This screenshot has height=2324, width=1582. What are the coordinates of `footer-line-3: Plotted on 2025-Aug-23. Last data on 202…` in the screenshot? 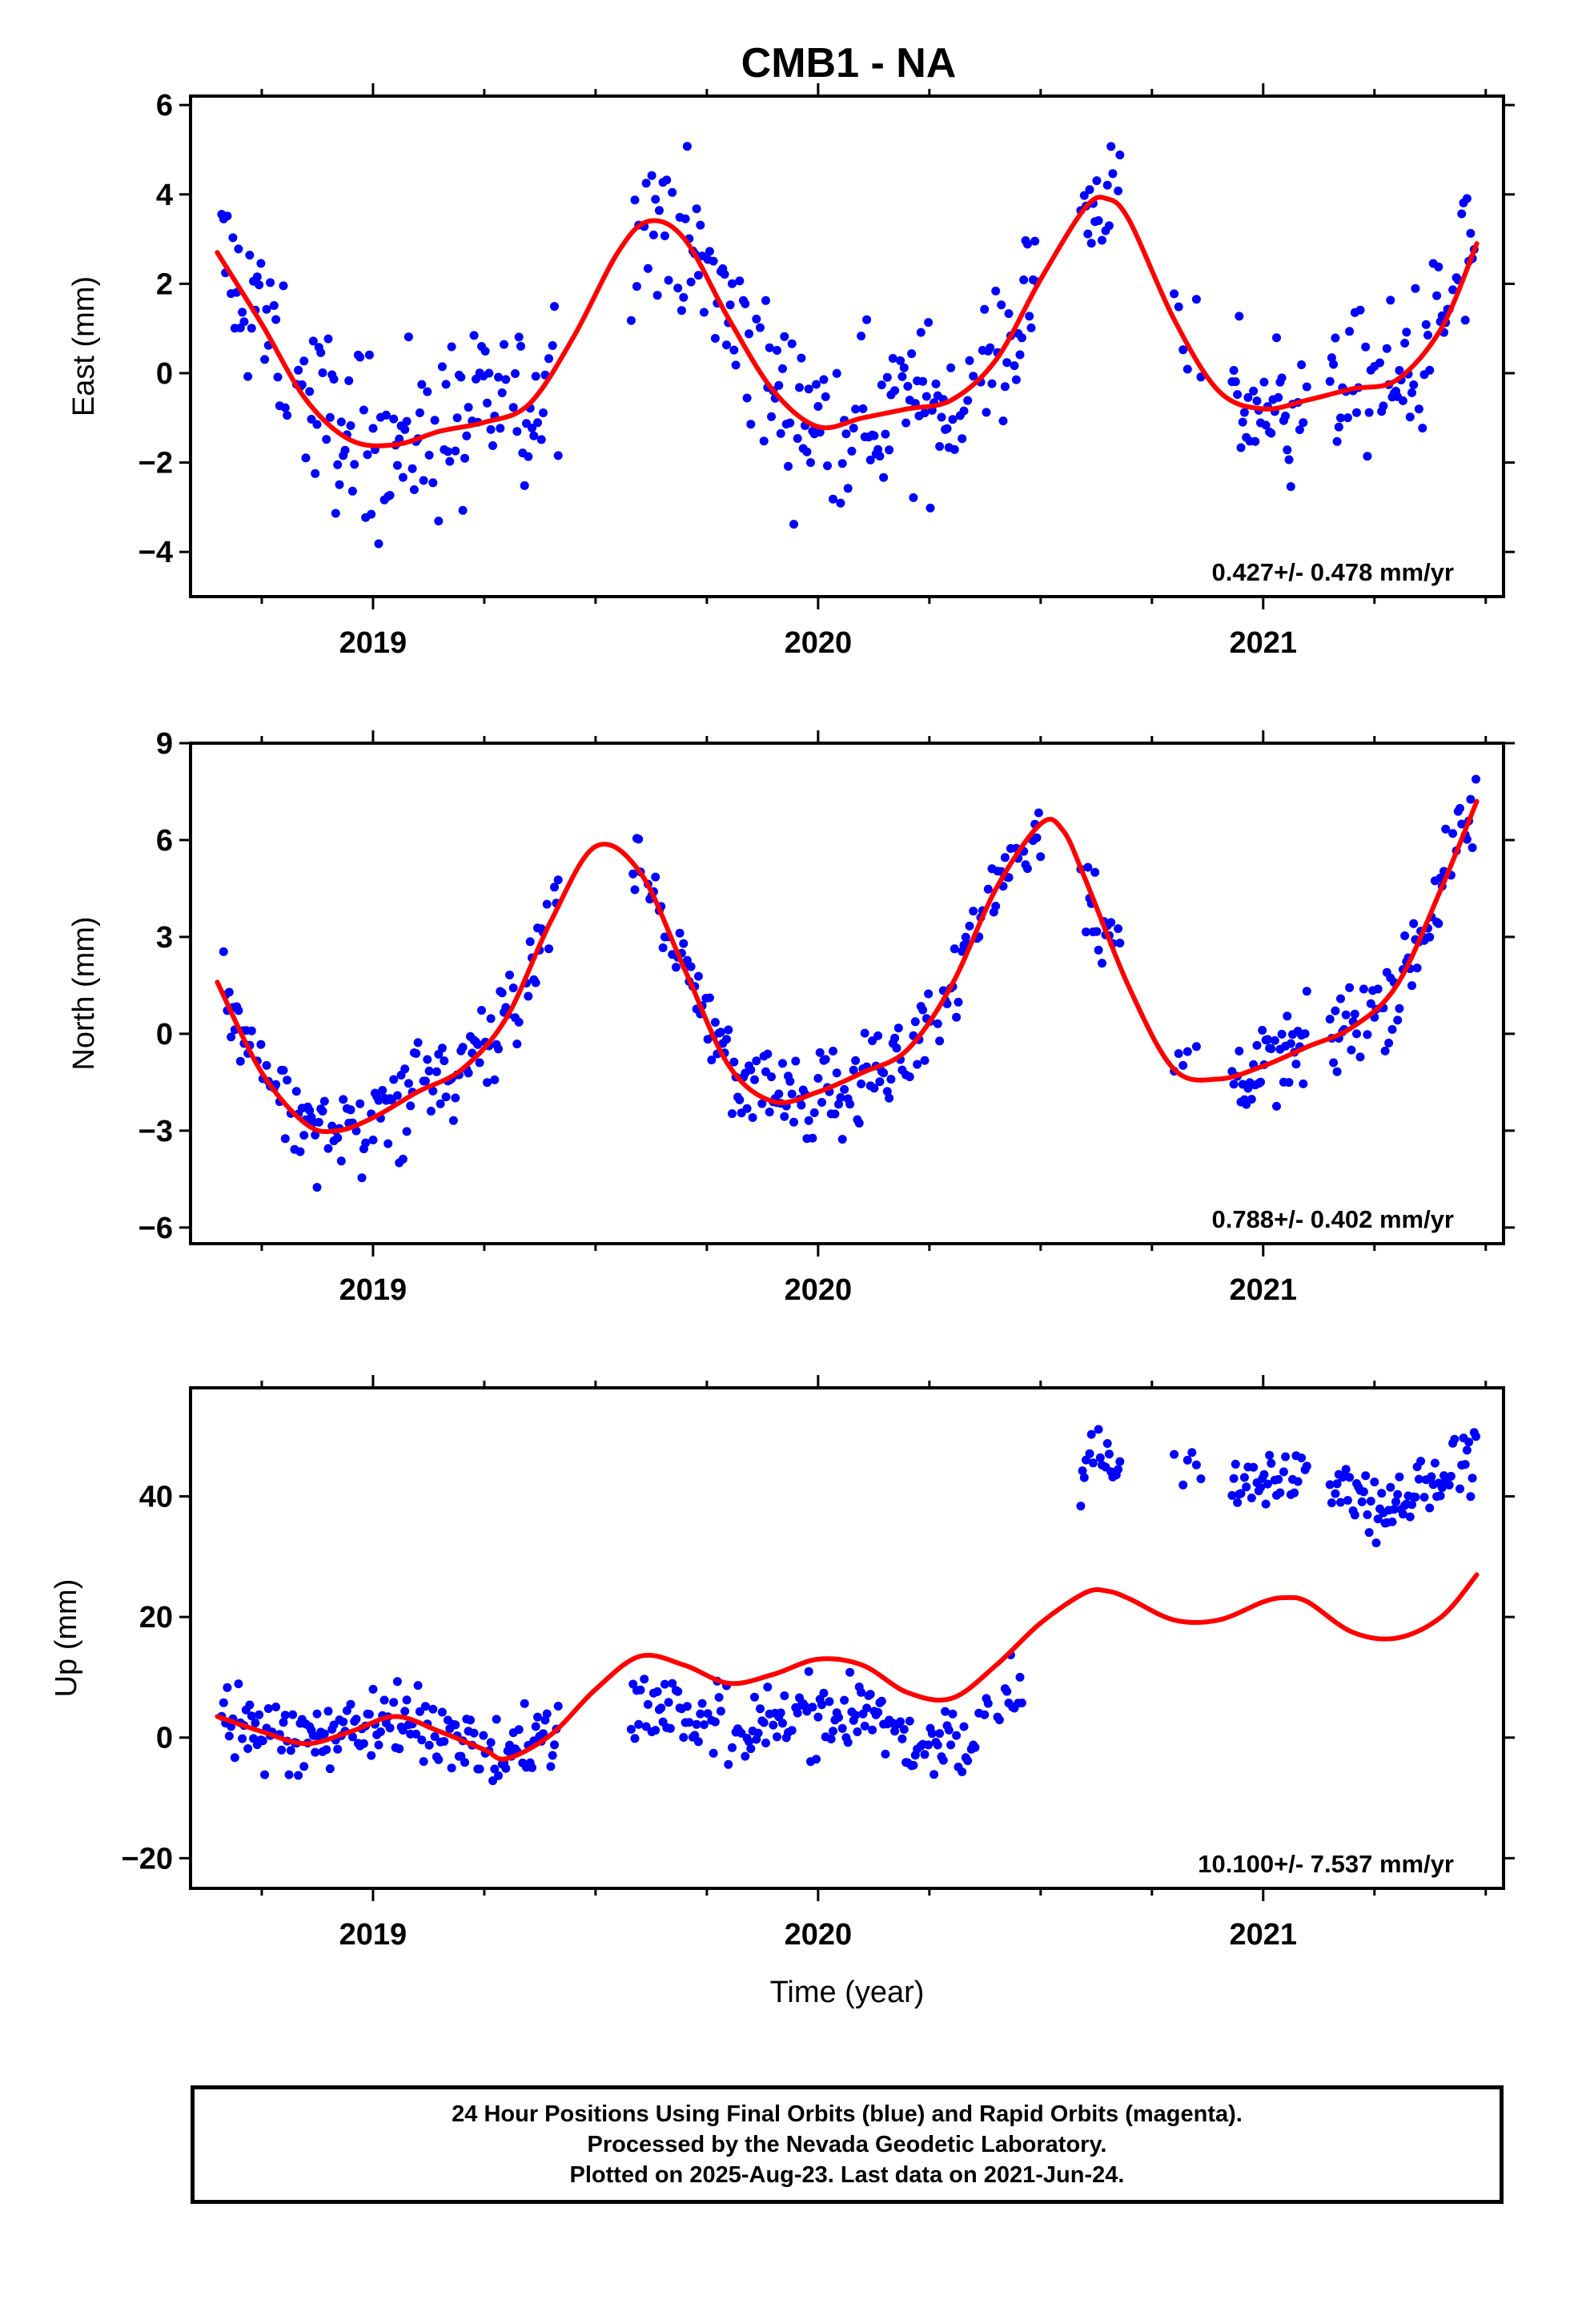 It's located at (847, 2175).